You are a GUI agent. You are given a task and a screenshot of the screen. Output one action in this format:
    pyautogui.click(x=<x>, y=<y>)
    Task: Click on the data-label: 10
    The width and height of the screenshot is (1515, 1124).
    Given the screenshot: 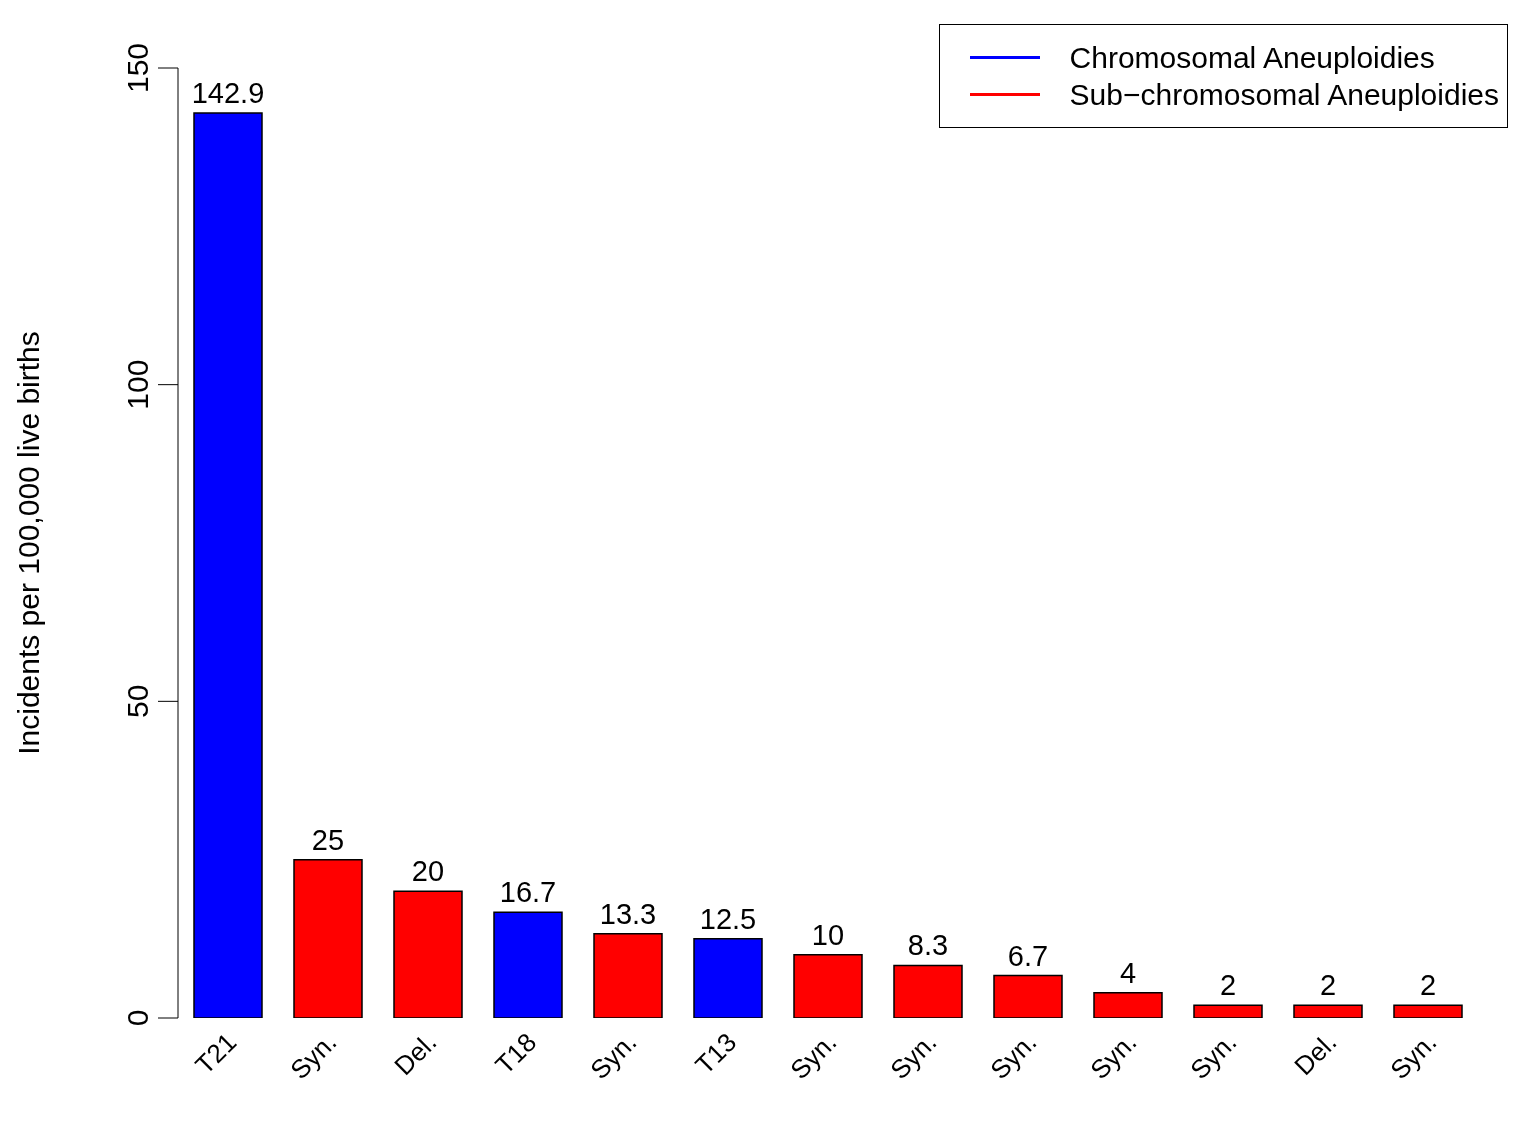 What is the action you would take?
    pyautogui.click(x=828, y=934)
    